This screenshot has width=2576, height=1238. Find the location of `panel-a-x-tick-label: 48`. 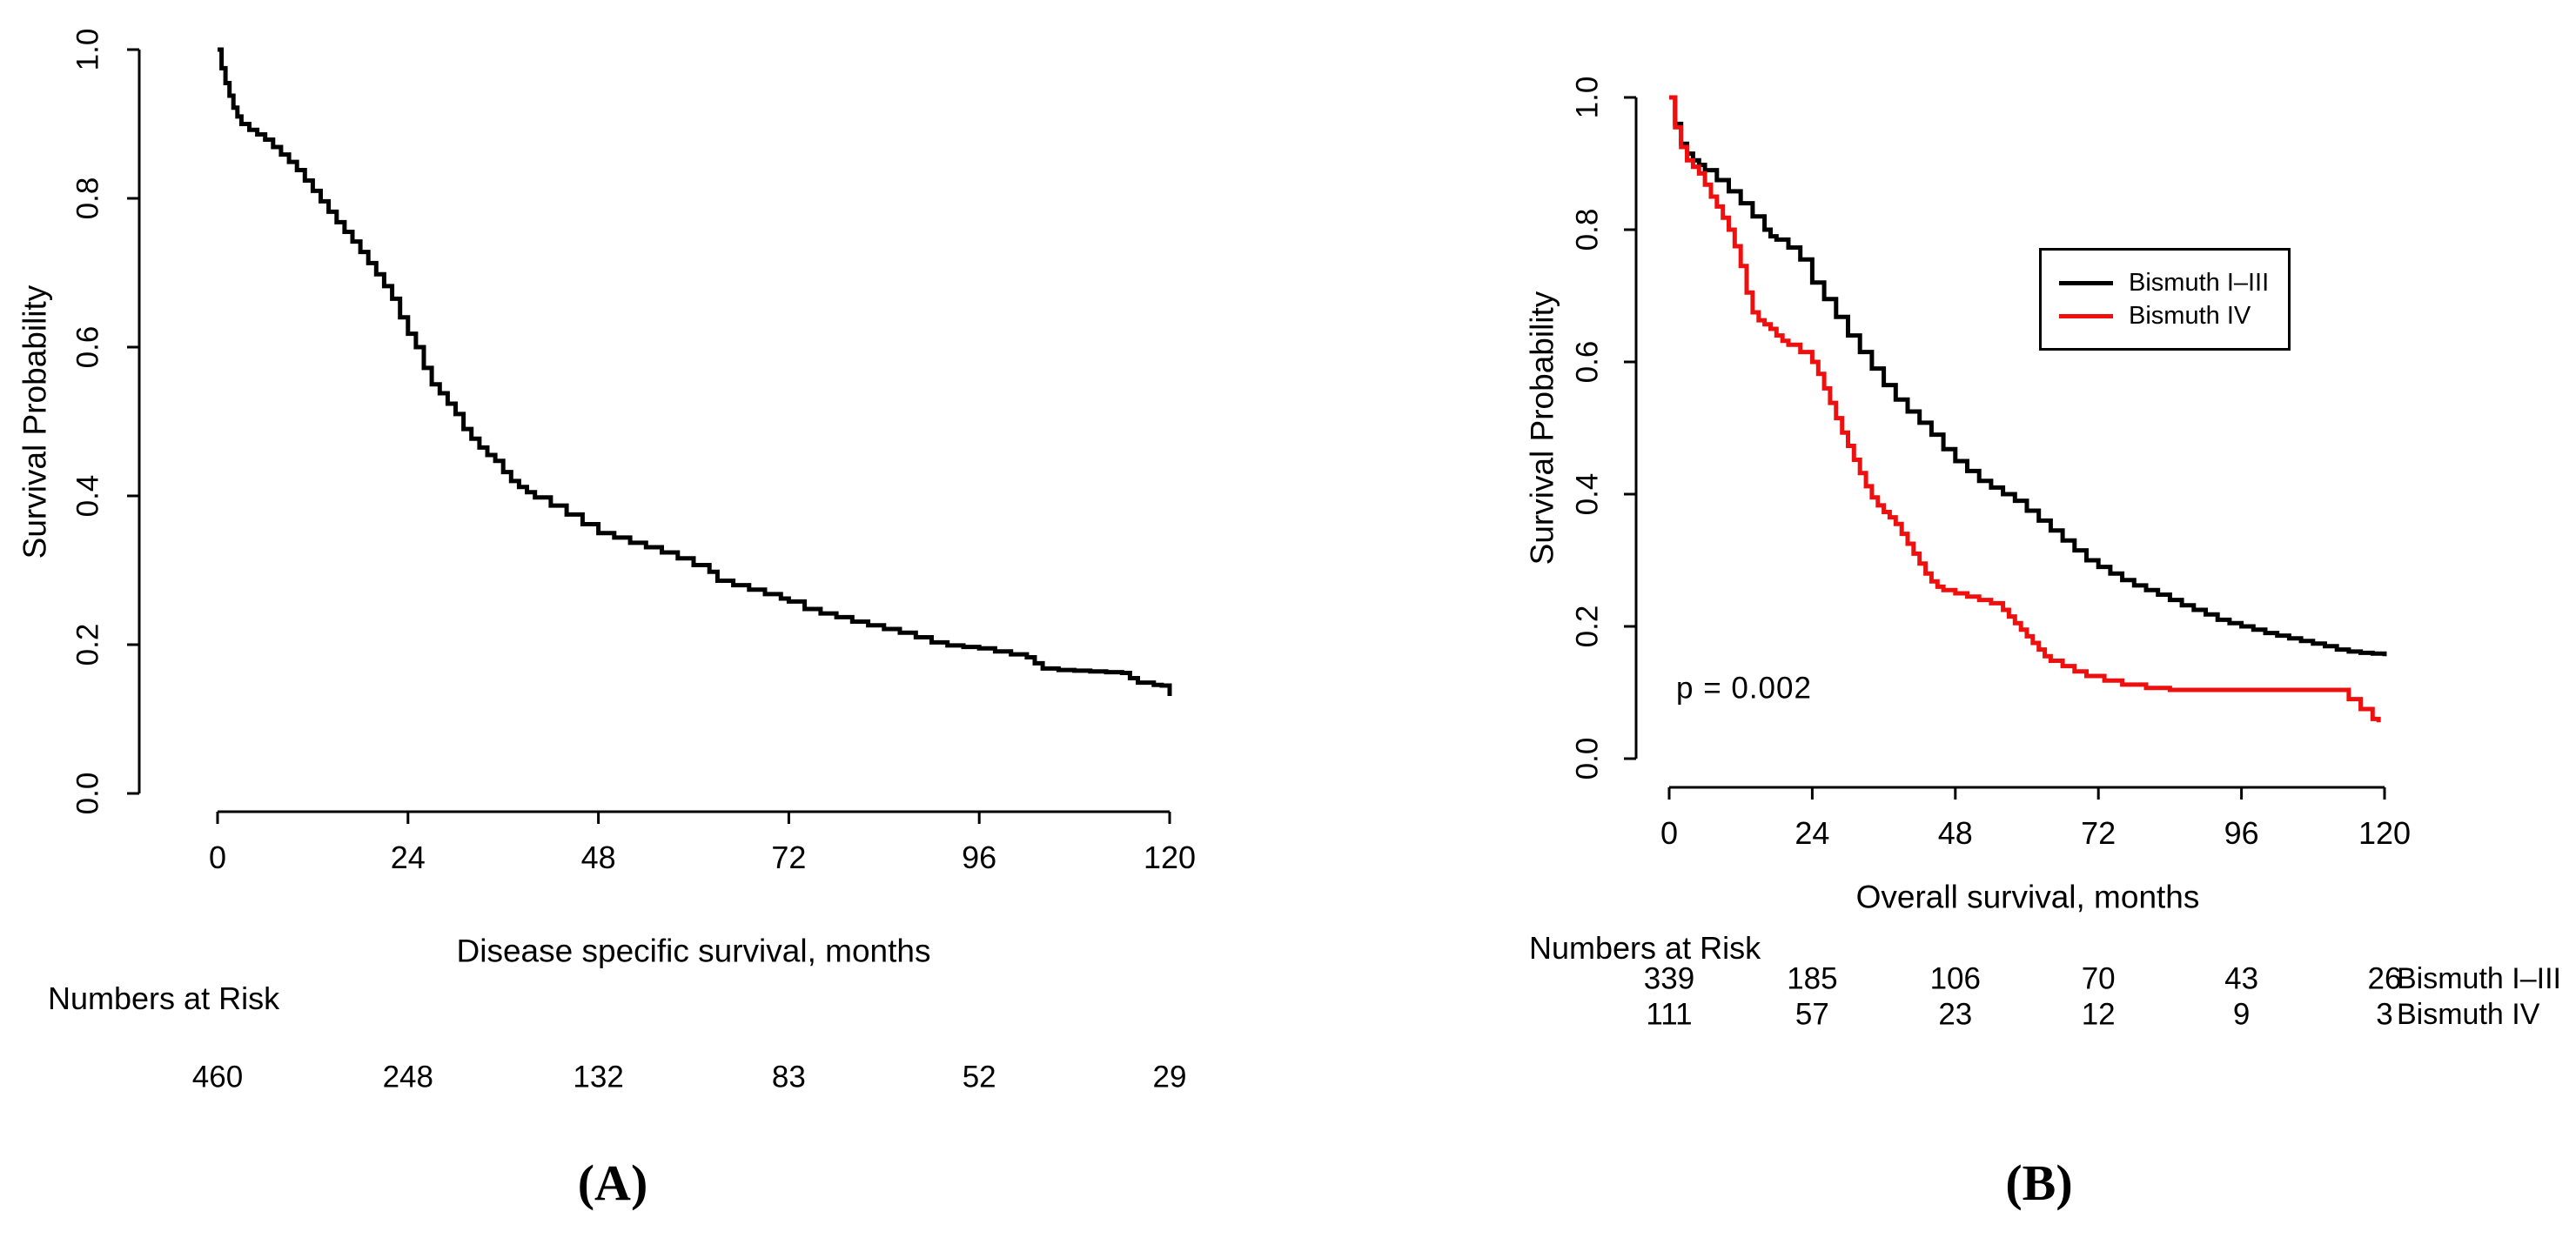

panel-a-x-tick-label: 48 is located at coordinates (598, 857).